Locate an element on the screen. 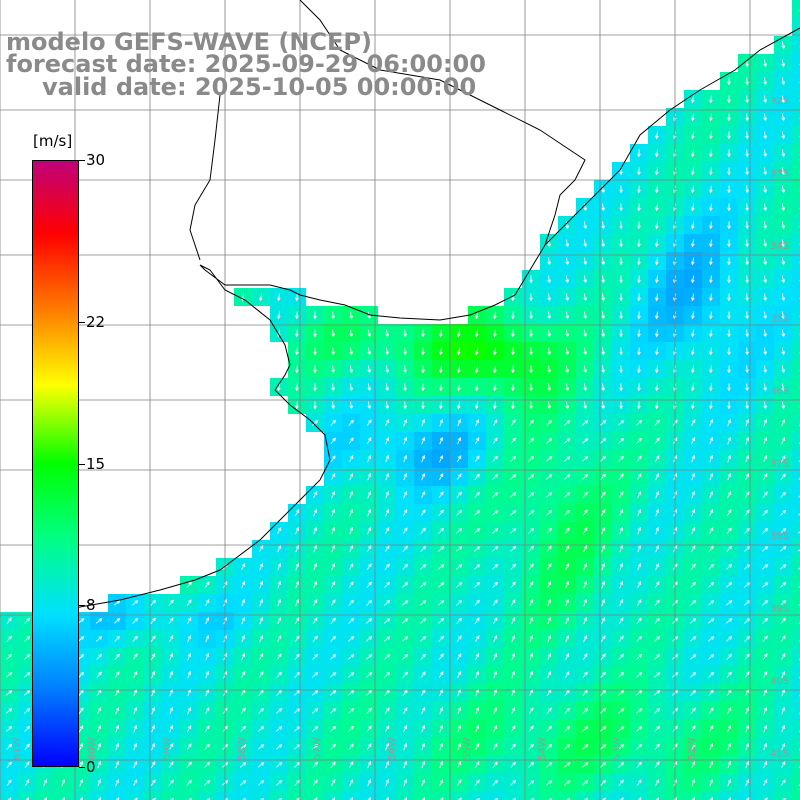 This screenshot has width=800, height=800. speed-cell is located at coordinates (796, 459).